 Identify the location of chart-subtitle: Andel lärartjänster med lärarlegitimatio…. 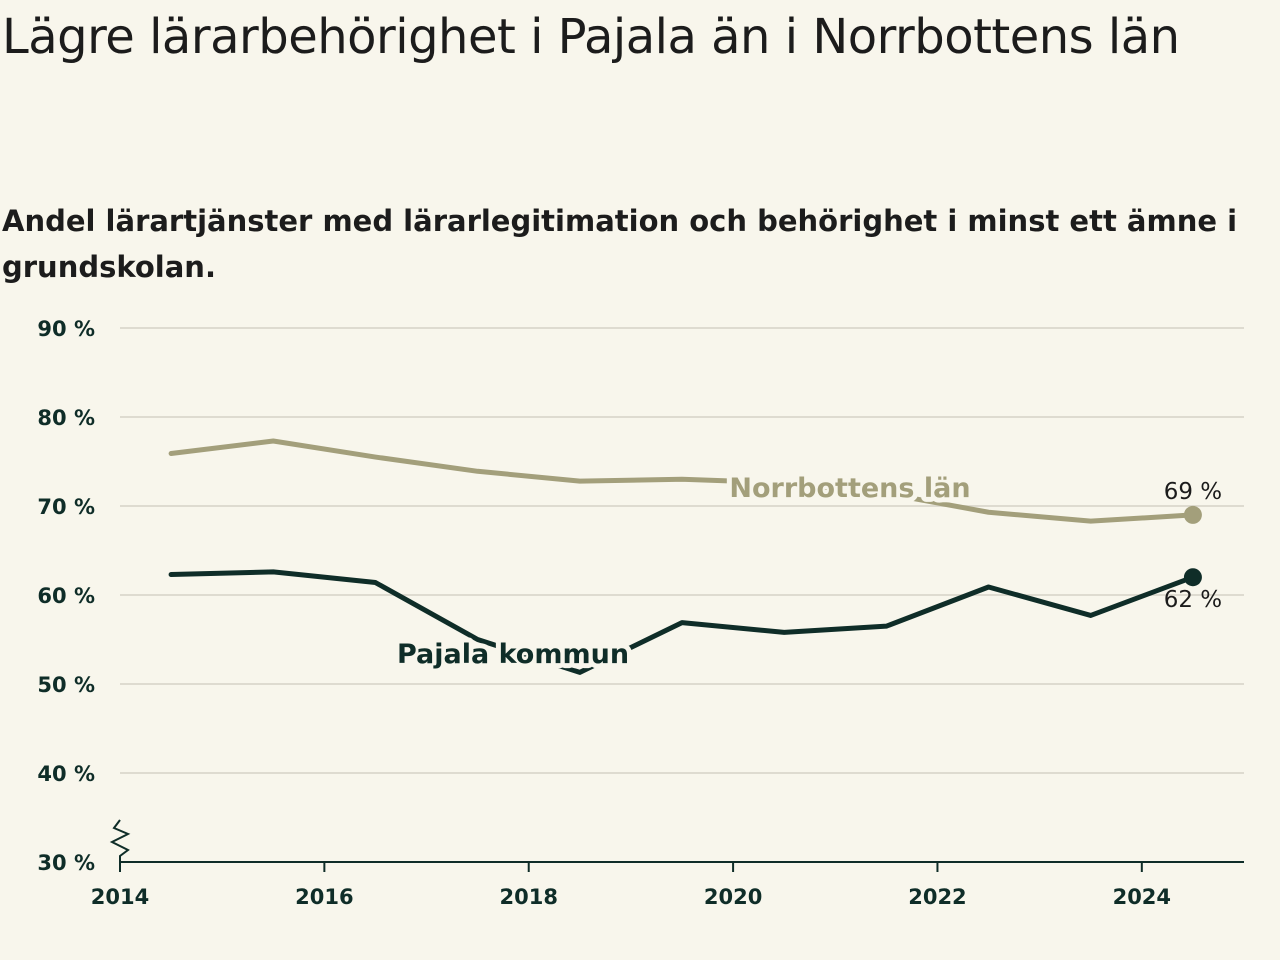
(620, 244).